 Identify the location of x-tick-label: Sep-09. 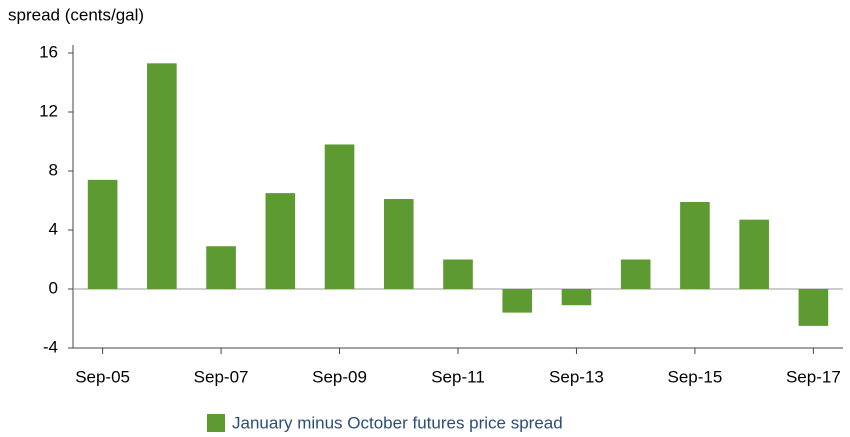
(339, 376).